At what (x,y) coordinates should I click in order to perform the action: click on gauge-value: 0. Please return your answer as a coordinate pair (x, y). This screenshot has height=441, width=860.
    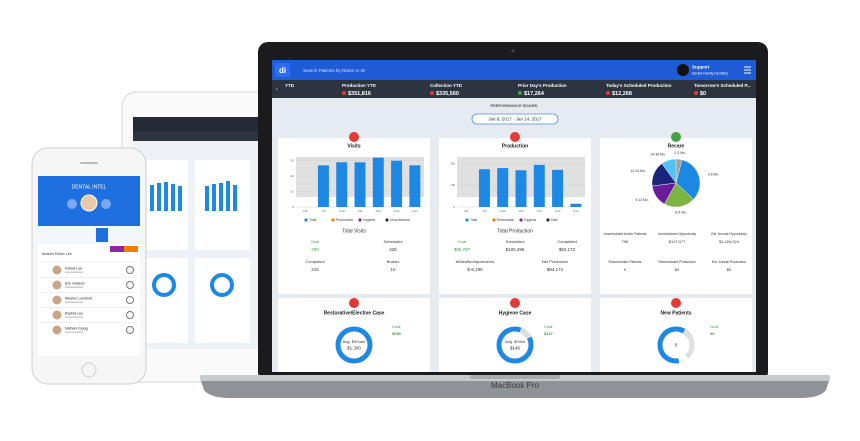
    Looking at the image, I should click on (676, 345).